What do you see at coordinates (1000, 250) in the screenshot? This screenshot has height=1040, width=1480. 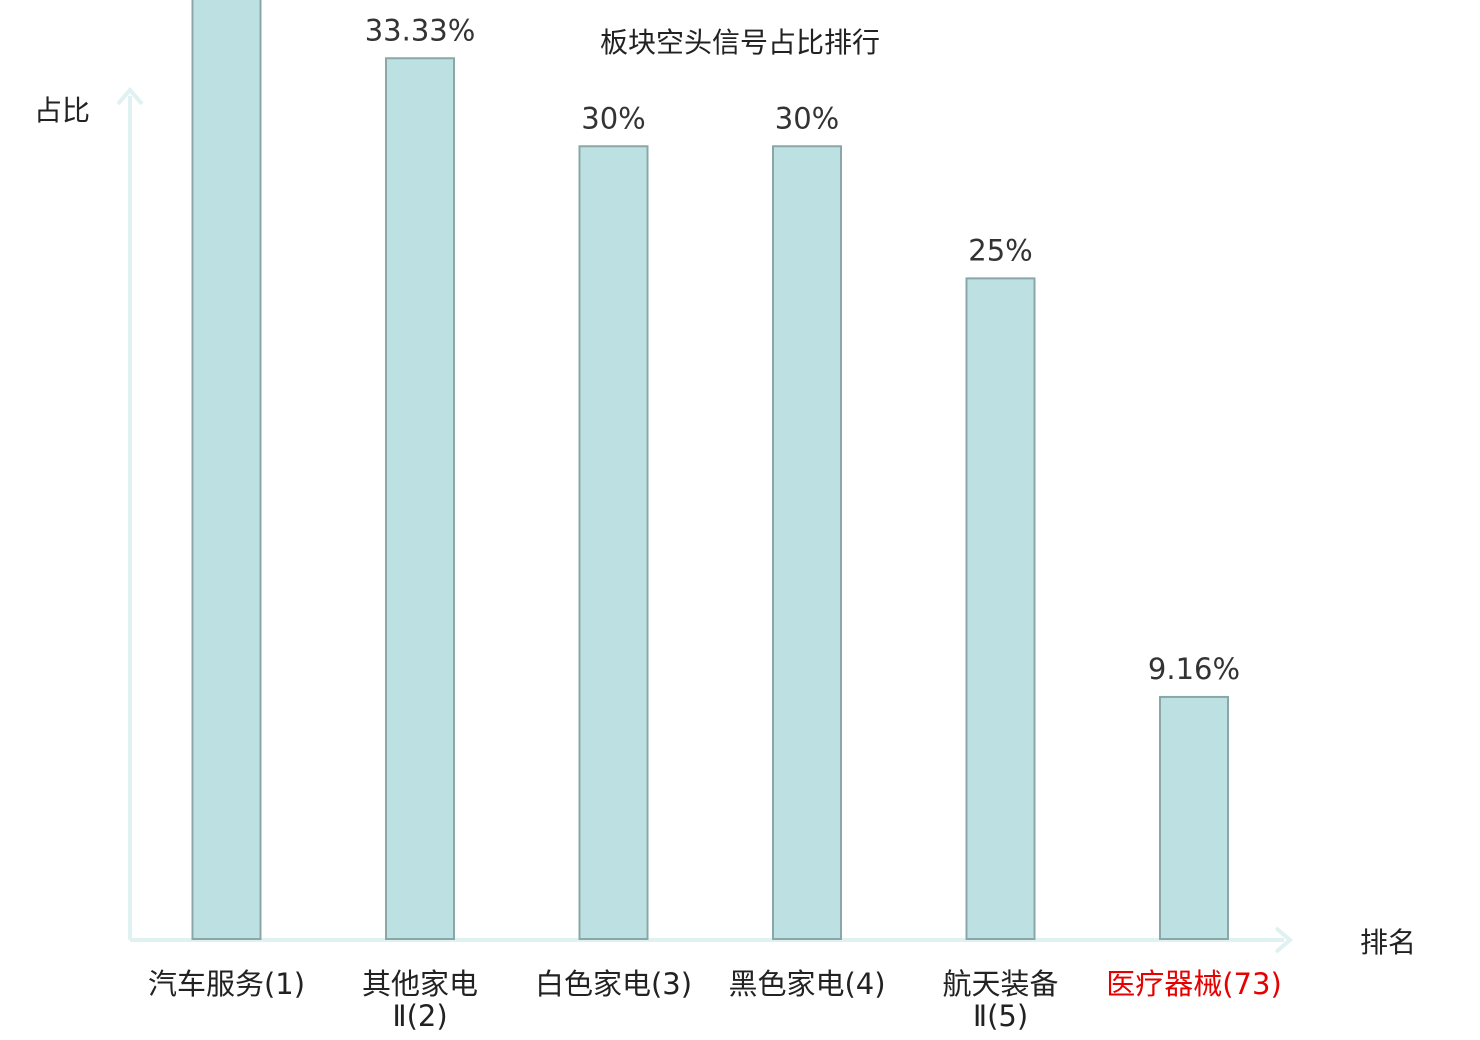 I see `value-label: 25%` at bounding box center [1000, 250].